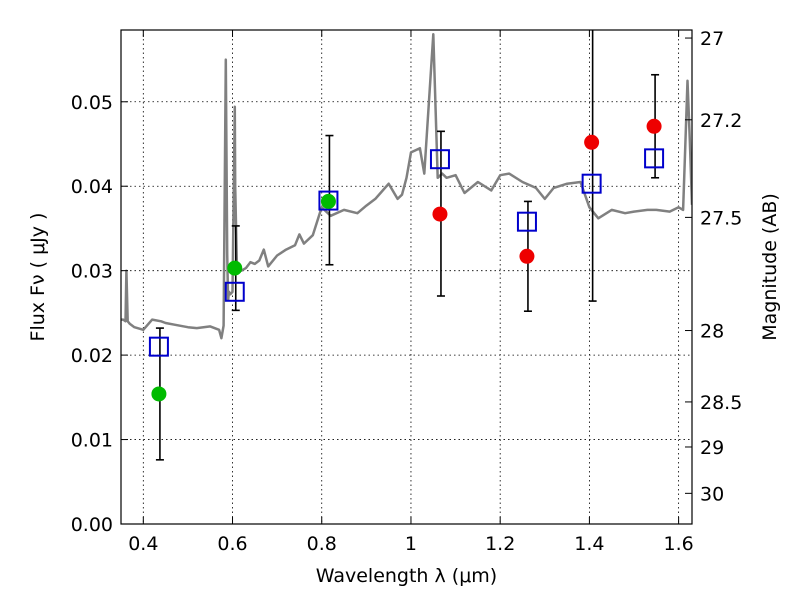  Describe the element at coordinates (721, 121) in the screenshot. I see `y2-tick-label: 27.2` at that location.